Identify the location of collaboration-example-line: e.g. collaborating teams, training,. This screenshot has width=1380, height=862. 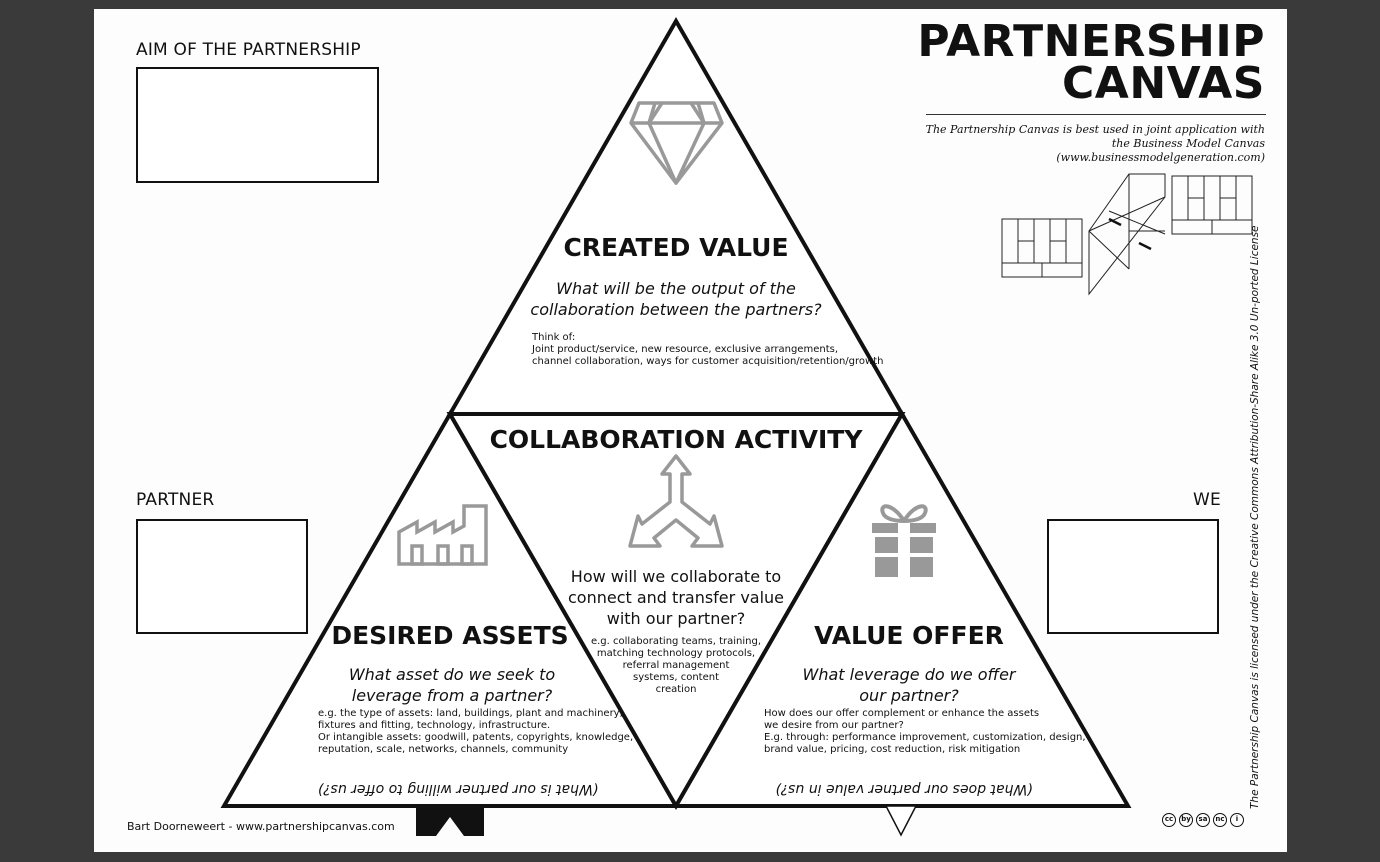
(676, 641).